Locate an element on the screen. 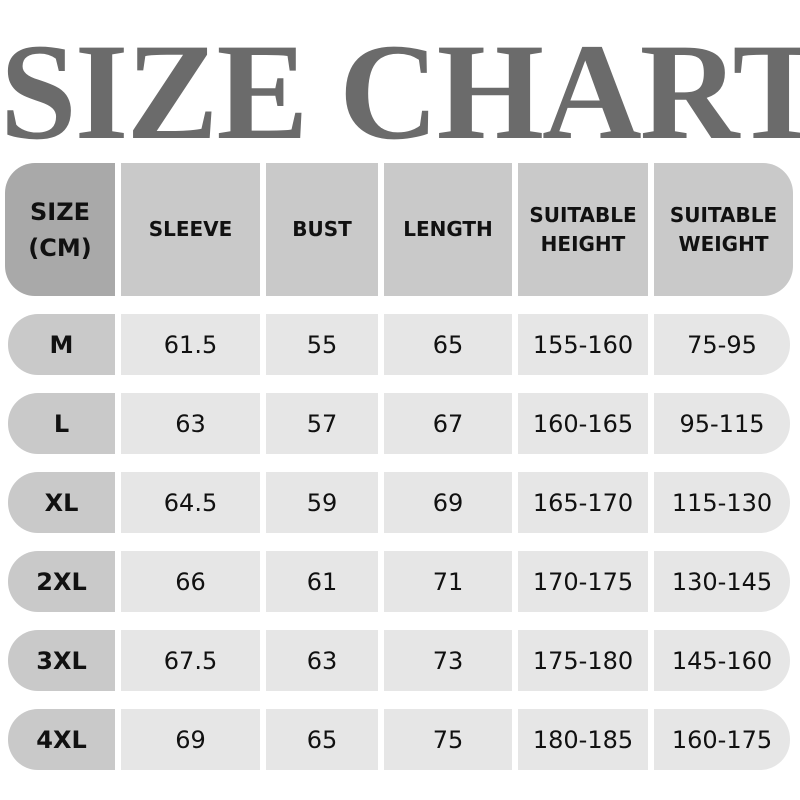 The image size is (800, 800). table-cell: 67 is located at coordinates (448, 423).